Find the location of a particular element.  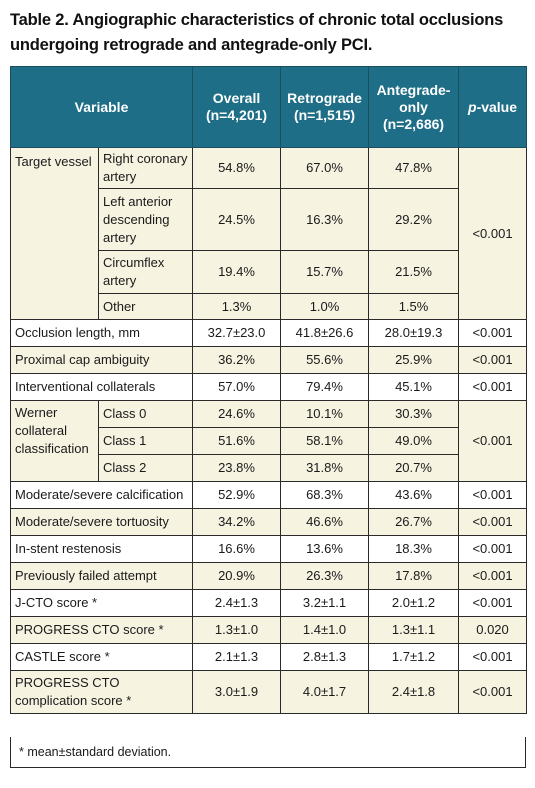

sub-label: Circumflex artery is located at coordinates (145, 272).